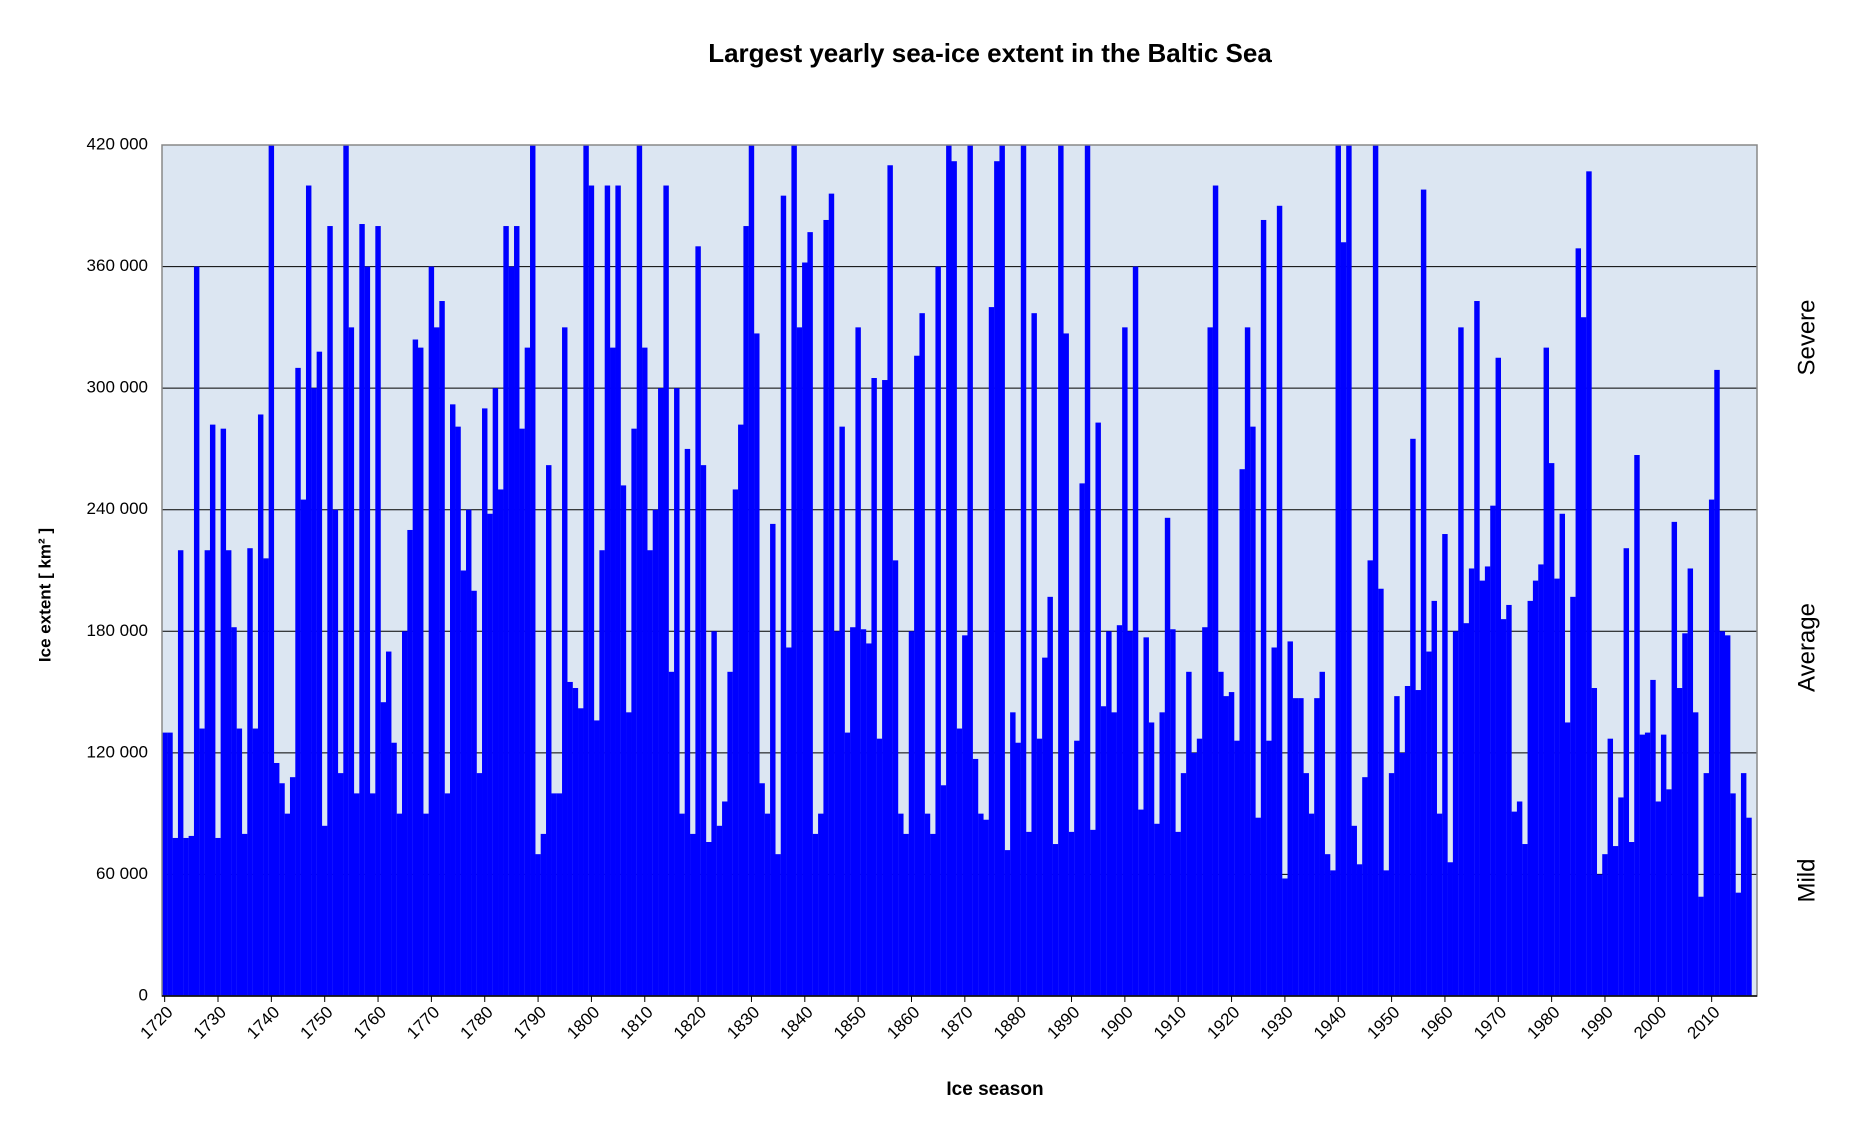 Image resolution: width=1855 pixels, height=1141 pixels. Describe the element at coordinates (1806, 647) in the screenshot. I see `zone-label: Average` at that location.